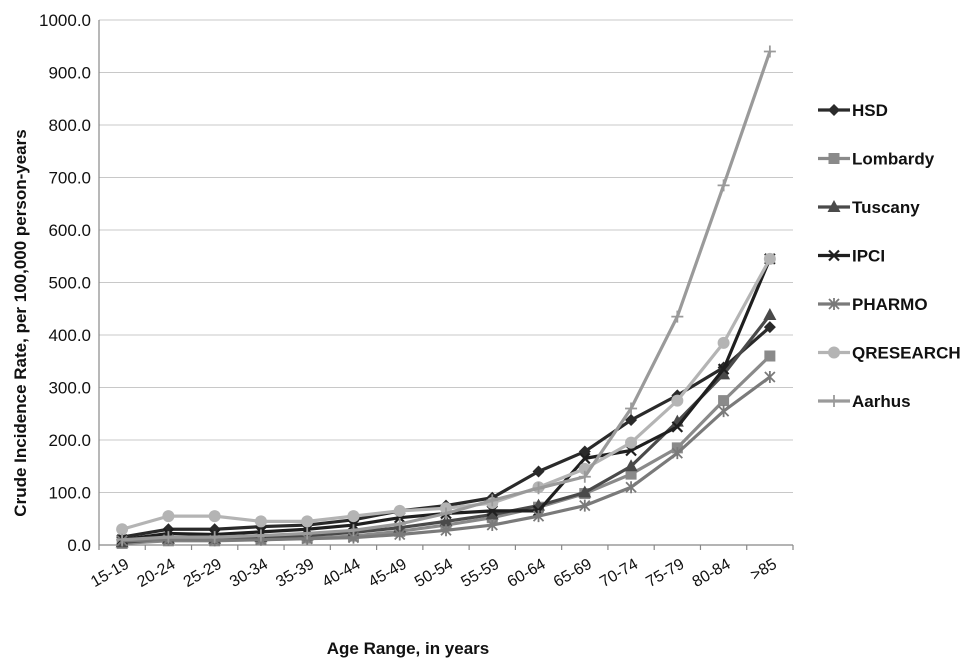  Describe the element at coordinates (69, 388) in the screenshot. I see `y-tick-label: 300.0` at that location.